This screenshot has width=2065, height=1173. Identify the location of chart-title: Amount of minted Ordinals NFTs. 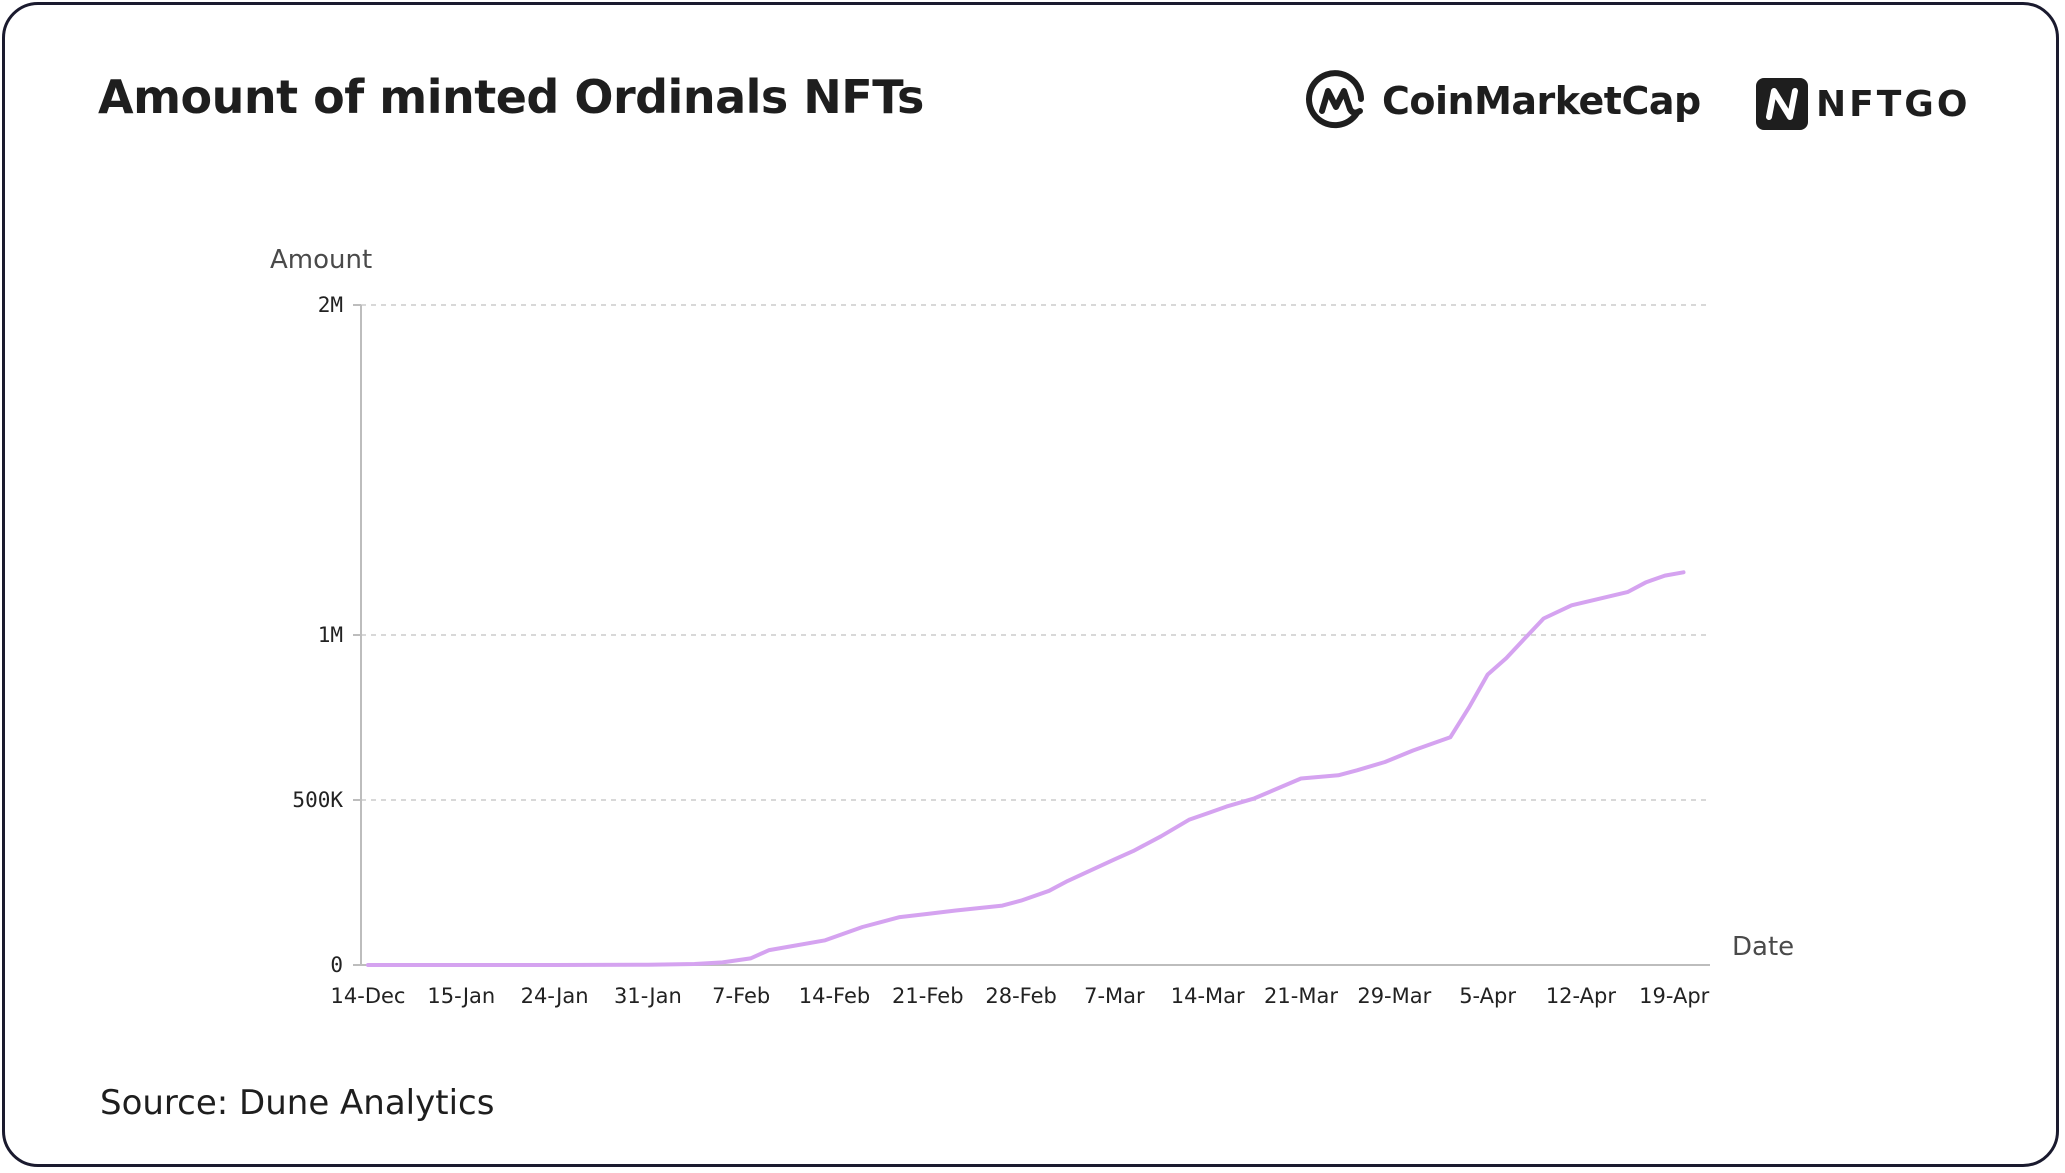
(511, 97).